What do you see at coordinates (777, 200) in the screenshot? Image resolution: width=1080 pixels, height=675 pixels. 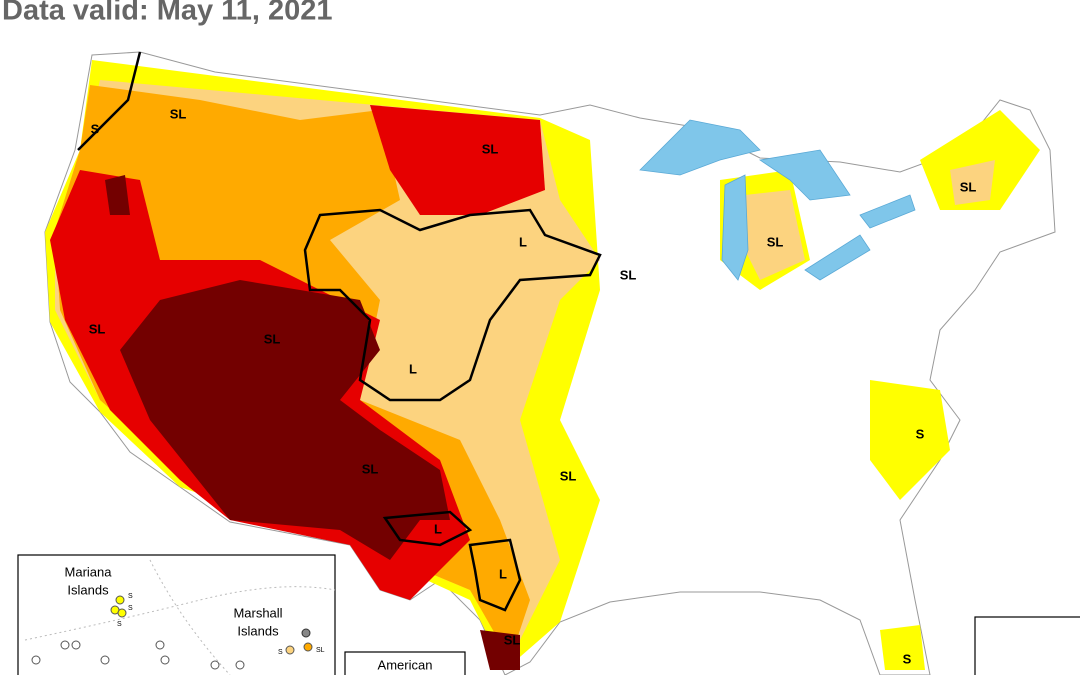 I see `great-lakes` at bounding box center [777, 200].